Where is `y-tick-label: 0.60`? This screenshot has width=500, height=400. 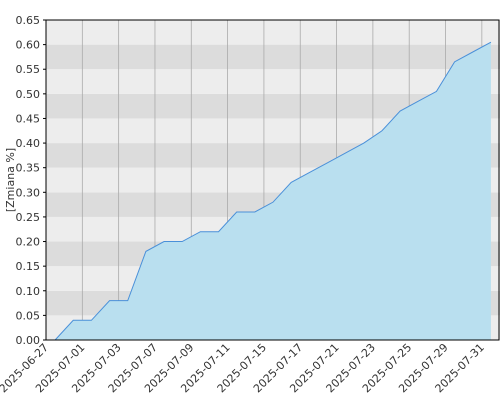
y-tick-label: 0.60 is located at coordinates (28, 45).